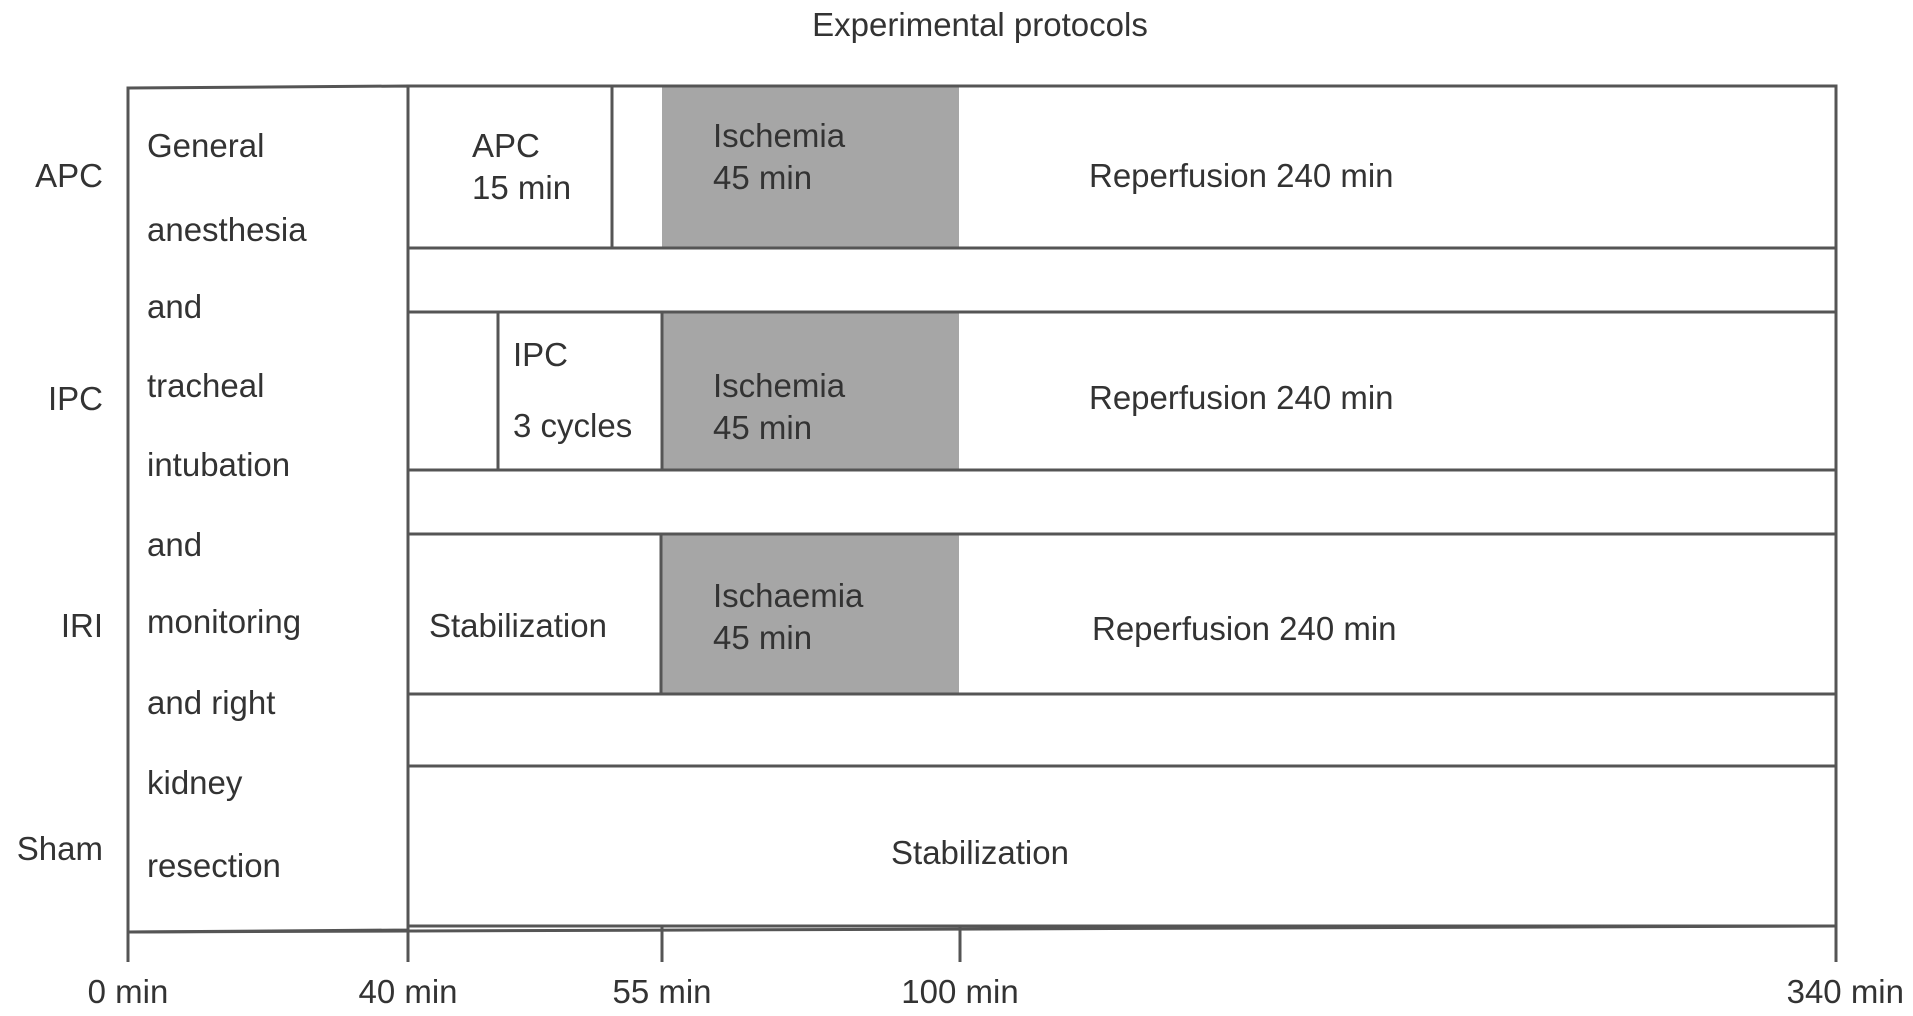 The image size is (1913, 1016). What do you see at coordinates (1241, 175) in the screenshot?
I see `apc-reperfusion-label: Reperfusion 240 min` at bounding box center [1241, 175].